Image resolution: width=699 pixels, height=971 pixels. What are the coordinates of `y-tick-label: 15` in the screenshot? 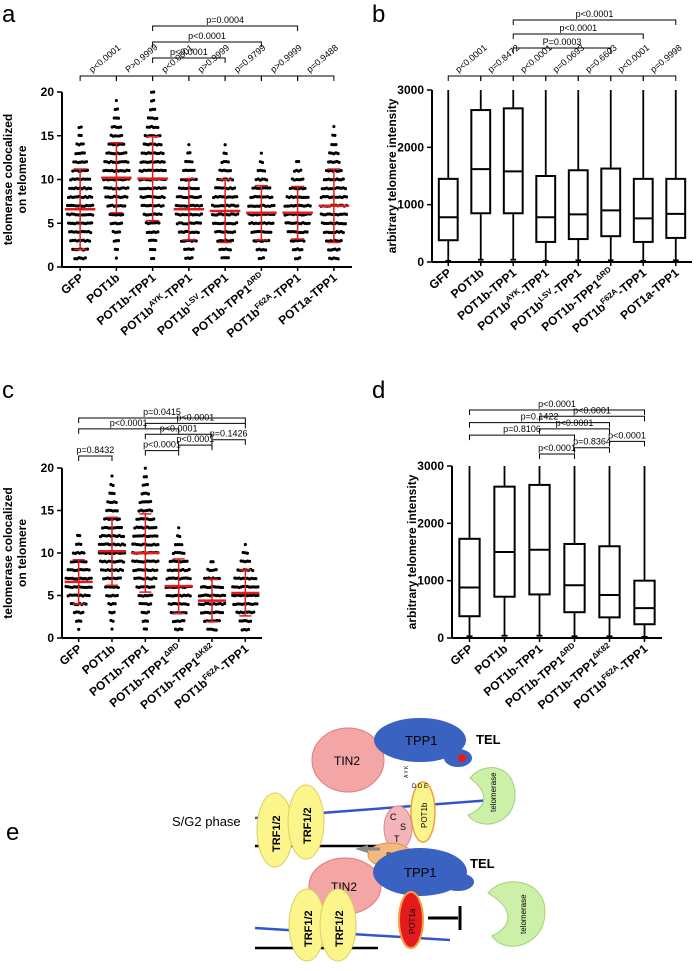 It's located at (48, 136).